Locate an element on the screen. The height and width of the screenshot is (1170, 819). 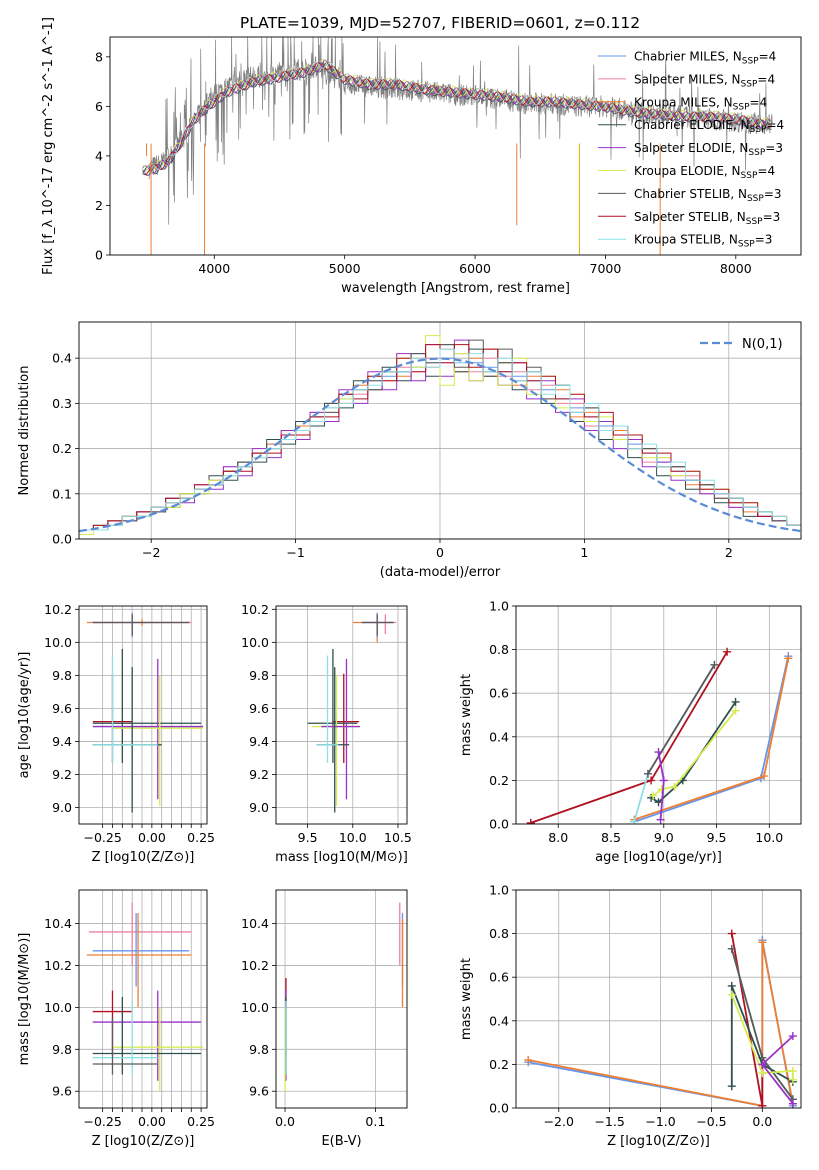
legend-label: Chabrier MILES, NSSP=4 is located at coordinates (705, 58).